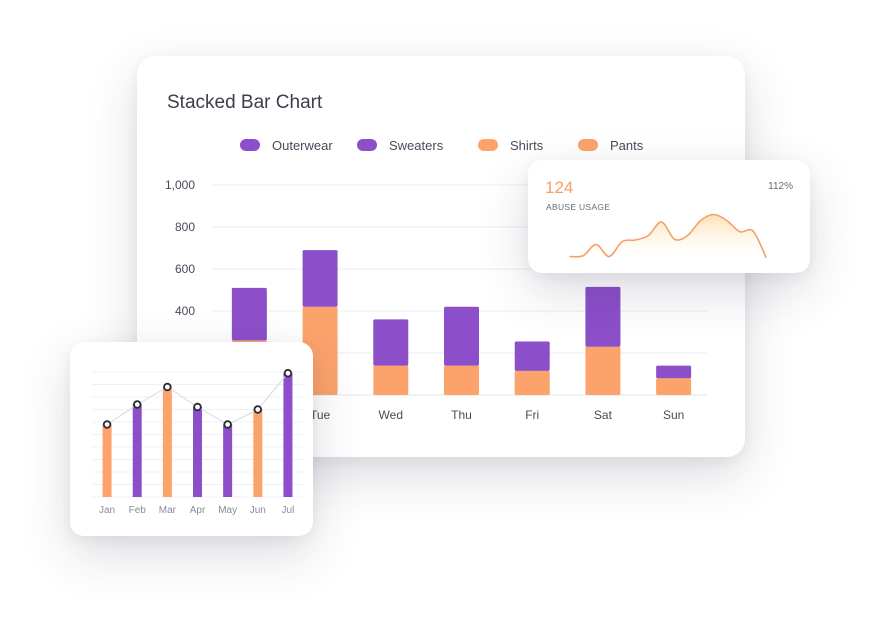  Describe the element at coordinates (673, 415) in the screenshot. I see `x-tick-label: Sun` at that location.